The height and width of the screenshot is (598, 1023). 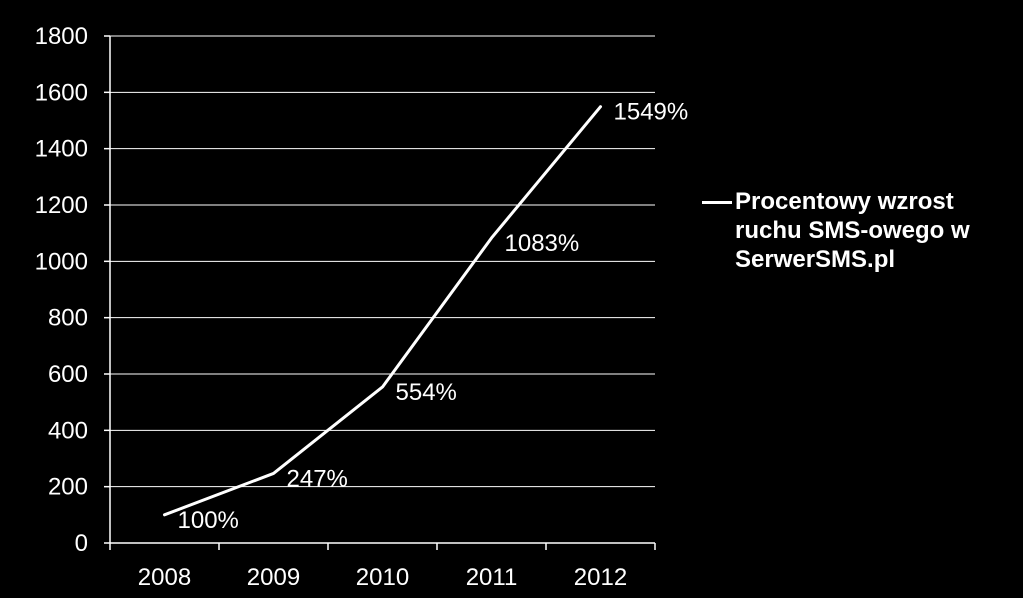 I want to click on y-tick-label-800: 800, so click(x=68, y=318).